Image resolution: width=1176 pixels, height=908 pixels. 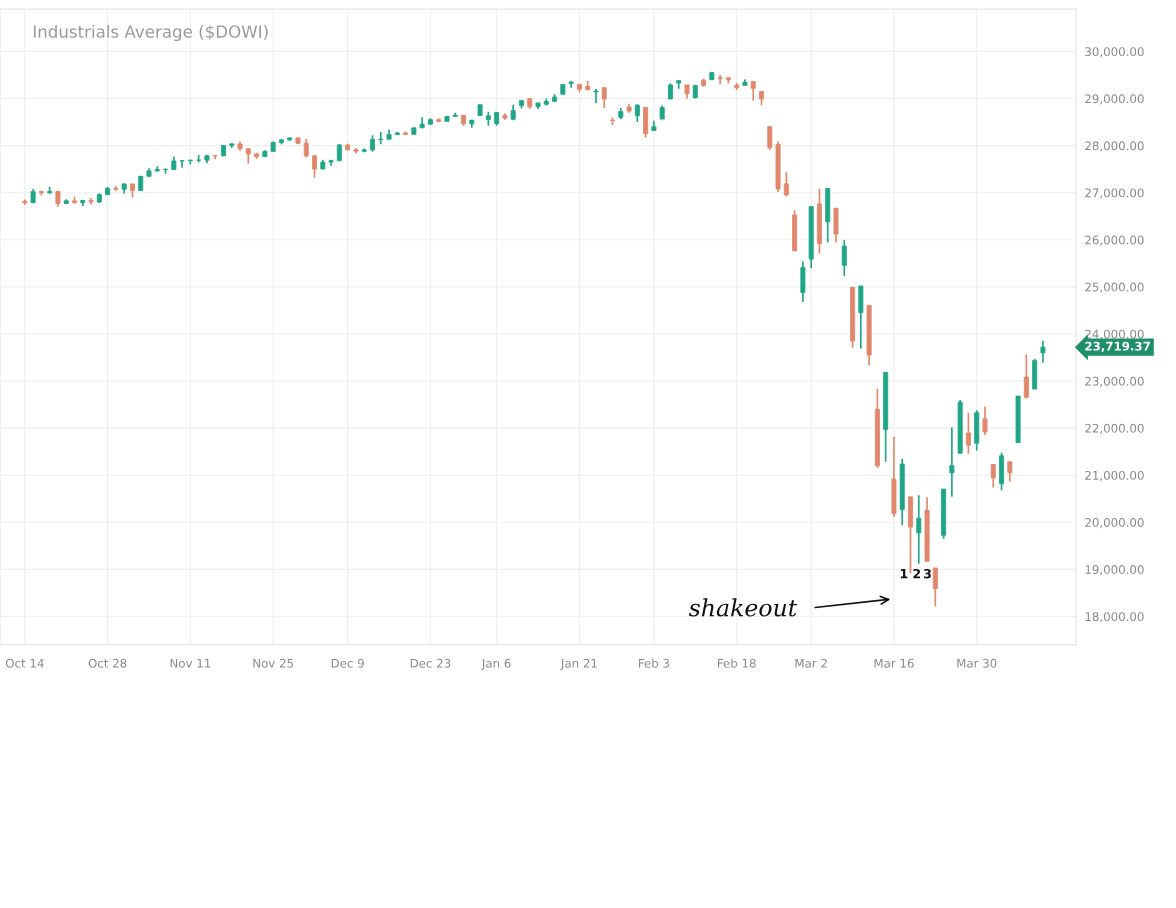 What do you see at coordinates (1117, 347) in the screenshot?
I see `text: 23,719.37` at bounding box center [1117, 347].